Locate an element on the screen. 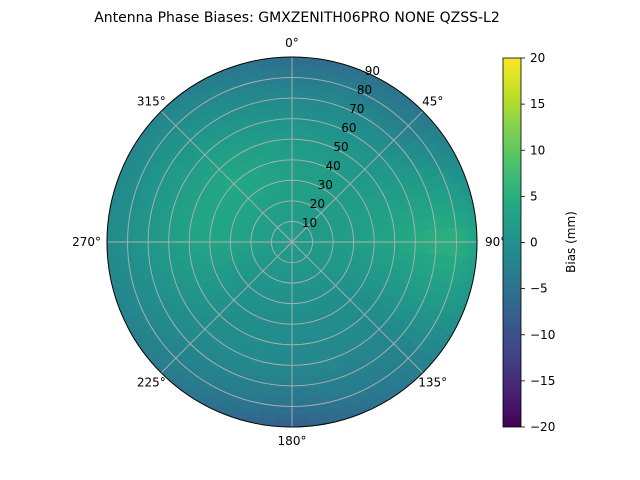 The width and height of the screenshot is (640, 480). colorbar-tick-label: 10 is located at coordinates (537, 150).